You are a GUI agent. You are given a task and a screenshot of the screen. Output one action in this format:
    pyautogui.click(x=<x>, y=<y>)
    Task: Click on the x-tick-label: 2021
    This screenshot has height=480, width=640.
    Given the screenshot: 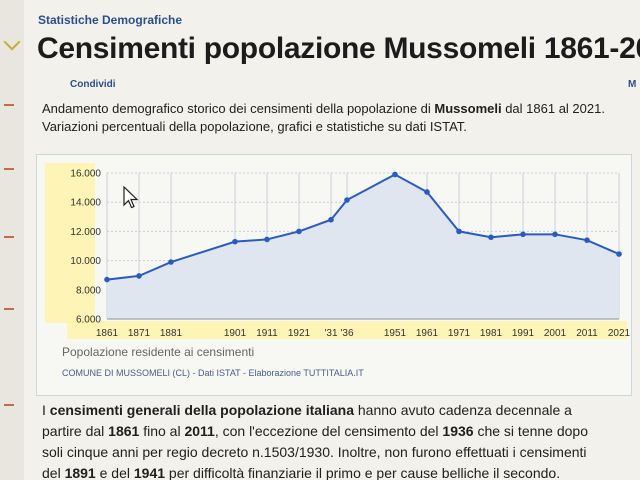 What is the action you would take?
    pyautogui.click(x=619, y=333)
    